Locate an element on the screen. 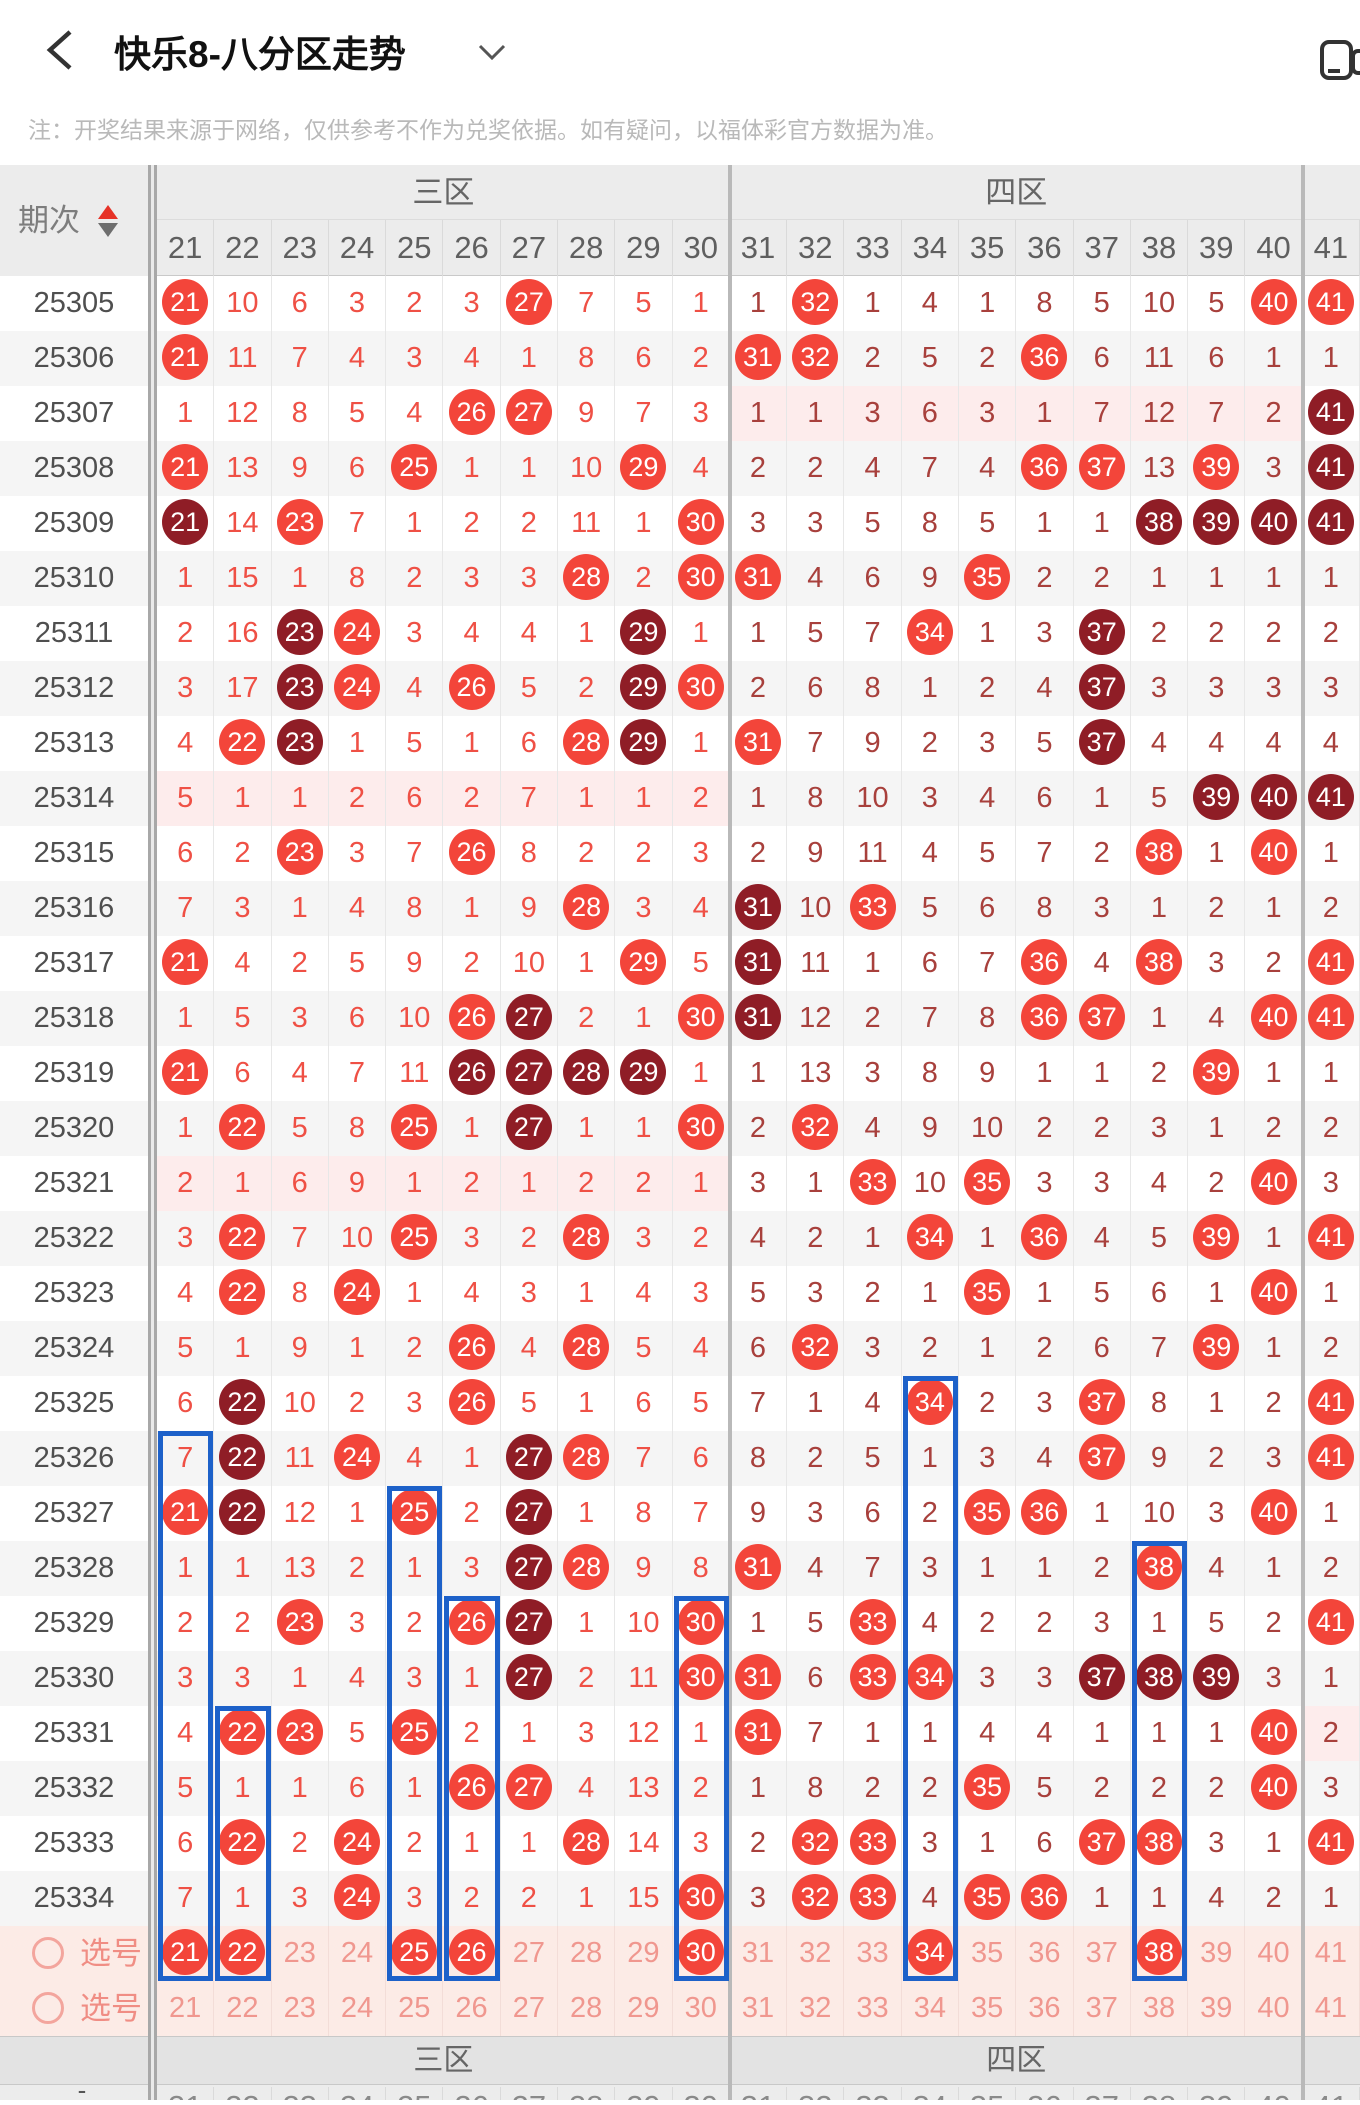  omission-value: 10 is located at coordinates (300, 1403).